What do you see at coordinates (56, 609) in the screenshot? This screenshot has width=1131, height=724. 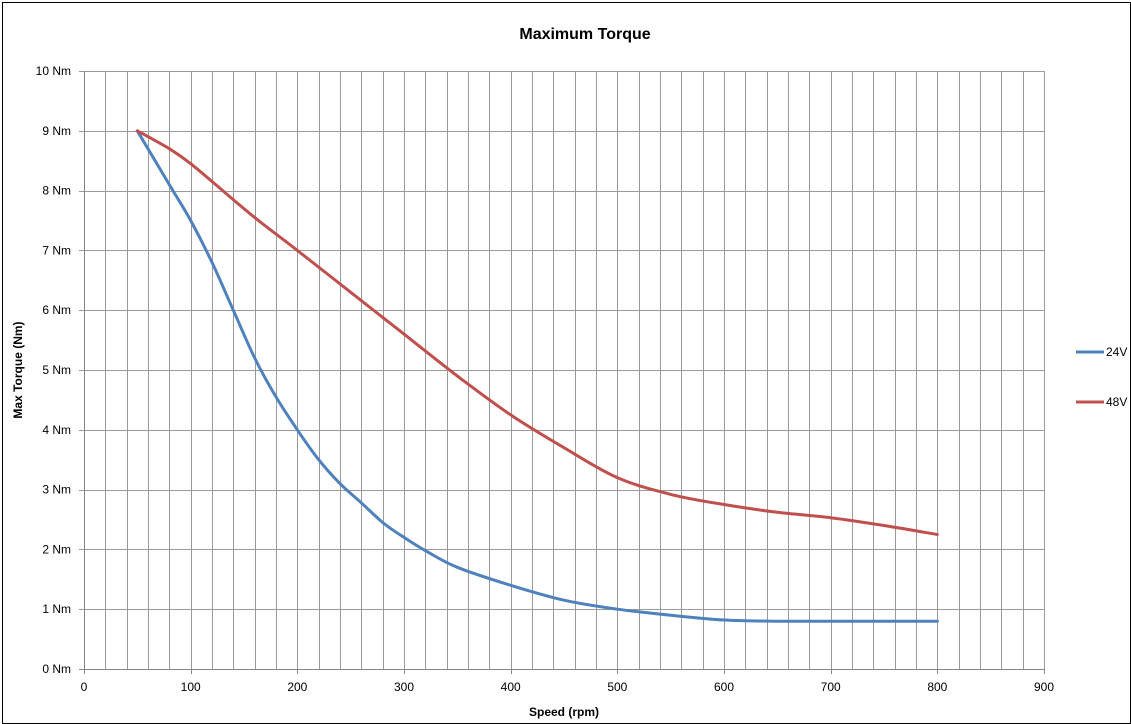 I see `y-tick-label: 1 Nm` at bounding box center [56, 609].